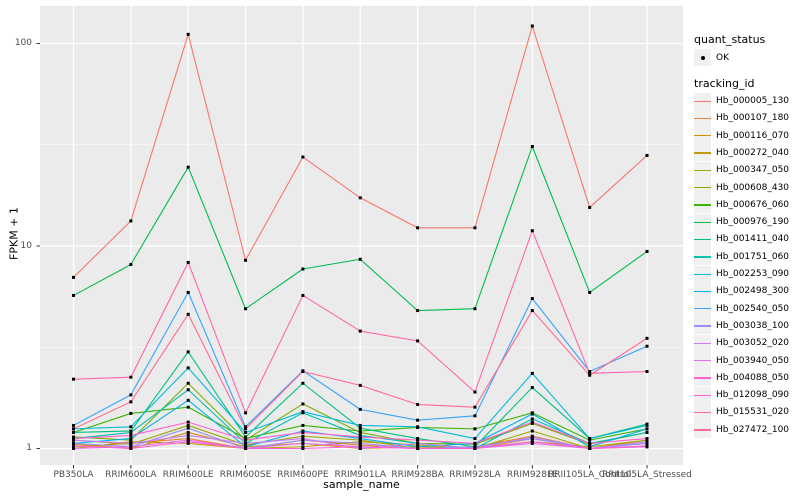 The height and width of the screenshot is (500, 800). Describe the element at coordinates (753, 377) in the screenshot. I see `legend-item-label: Hb_004088_050` at that location.